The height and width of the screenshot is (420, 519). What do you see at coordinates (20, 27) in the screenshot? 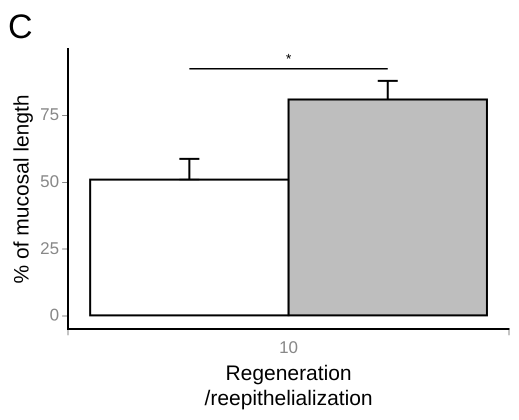
I see `chart-title: C` at bounding box center [20, 27].